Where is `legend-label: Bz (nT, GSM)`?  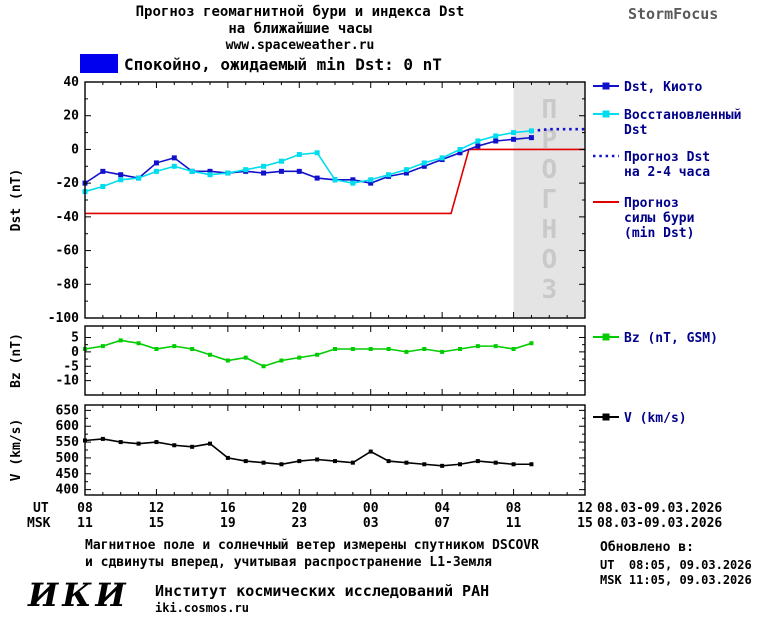
legend-label: Bz (nT, GSM) is located at coordinates (671, 338).